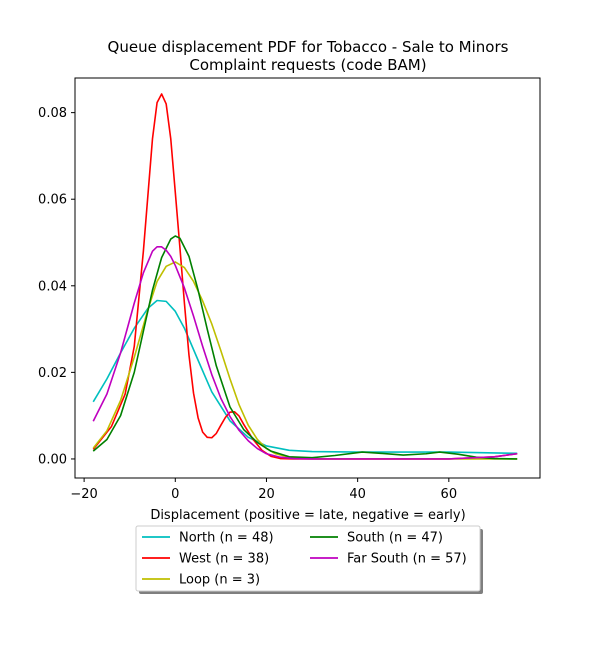  What do you see at coordinates (449, 494) in the screenshot?
I see `x-tick-label: 60` at bounding box center [449, 494].